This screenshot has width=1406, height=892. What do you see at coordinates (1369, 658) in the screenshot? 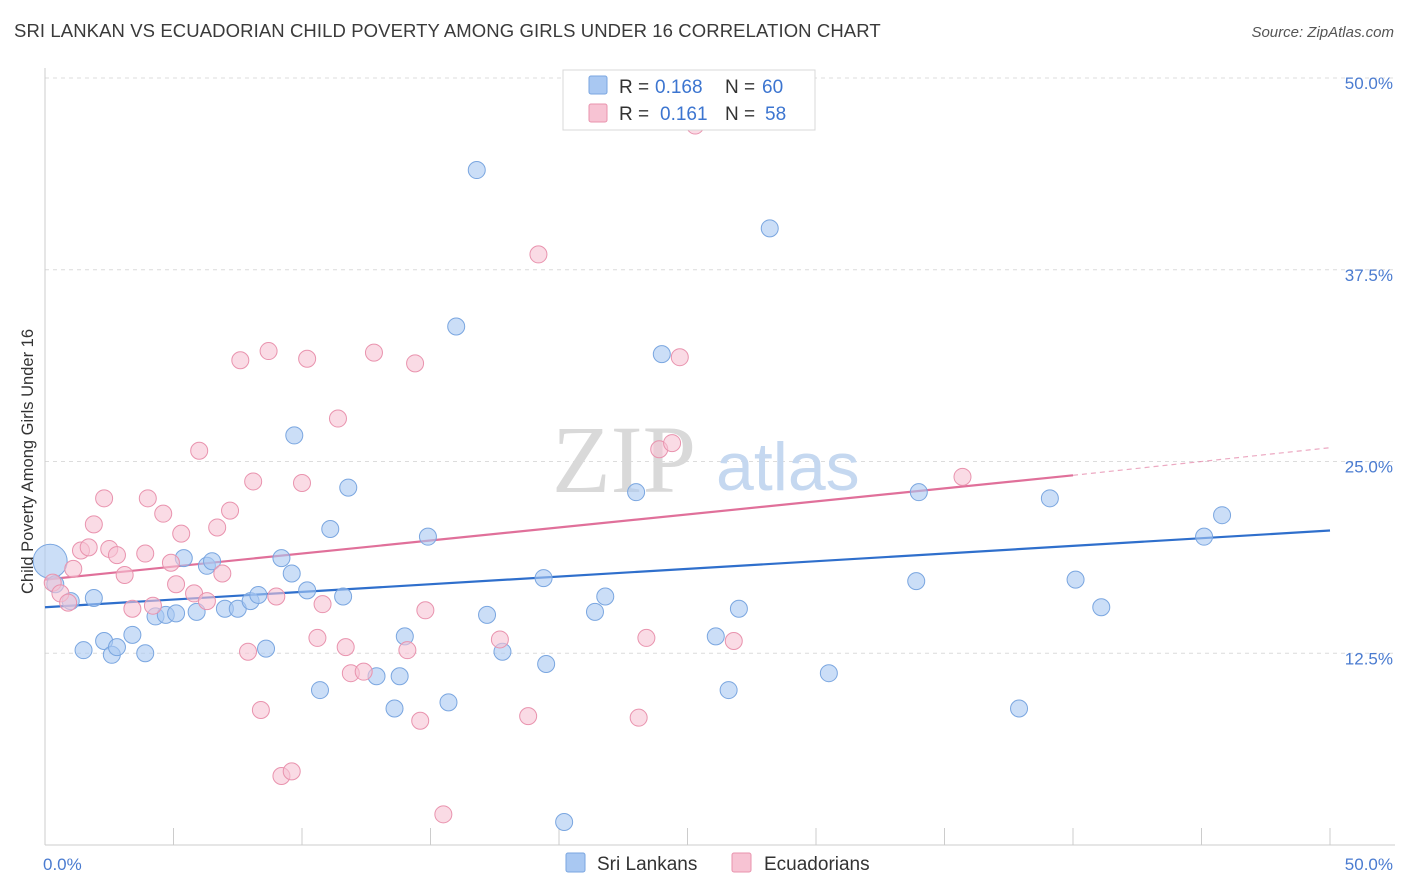
I see `y-tick-label: 12.5%` at bounding box center [1369, 658].